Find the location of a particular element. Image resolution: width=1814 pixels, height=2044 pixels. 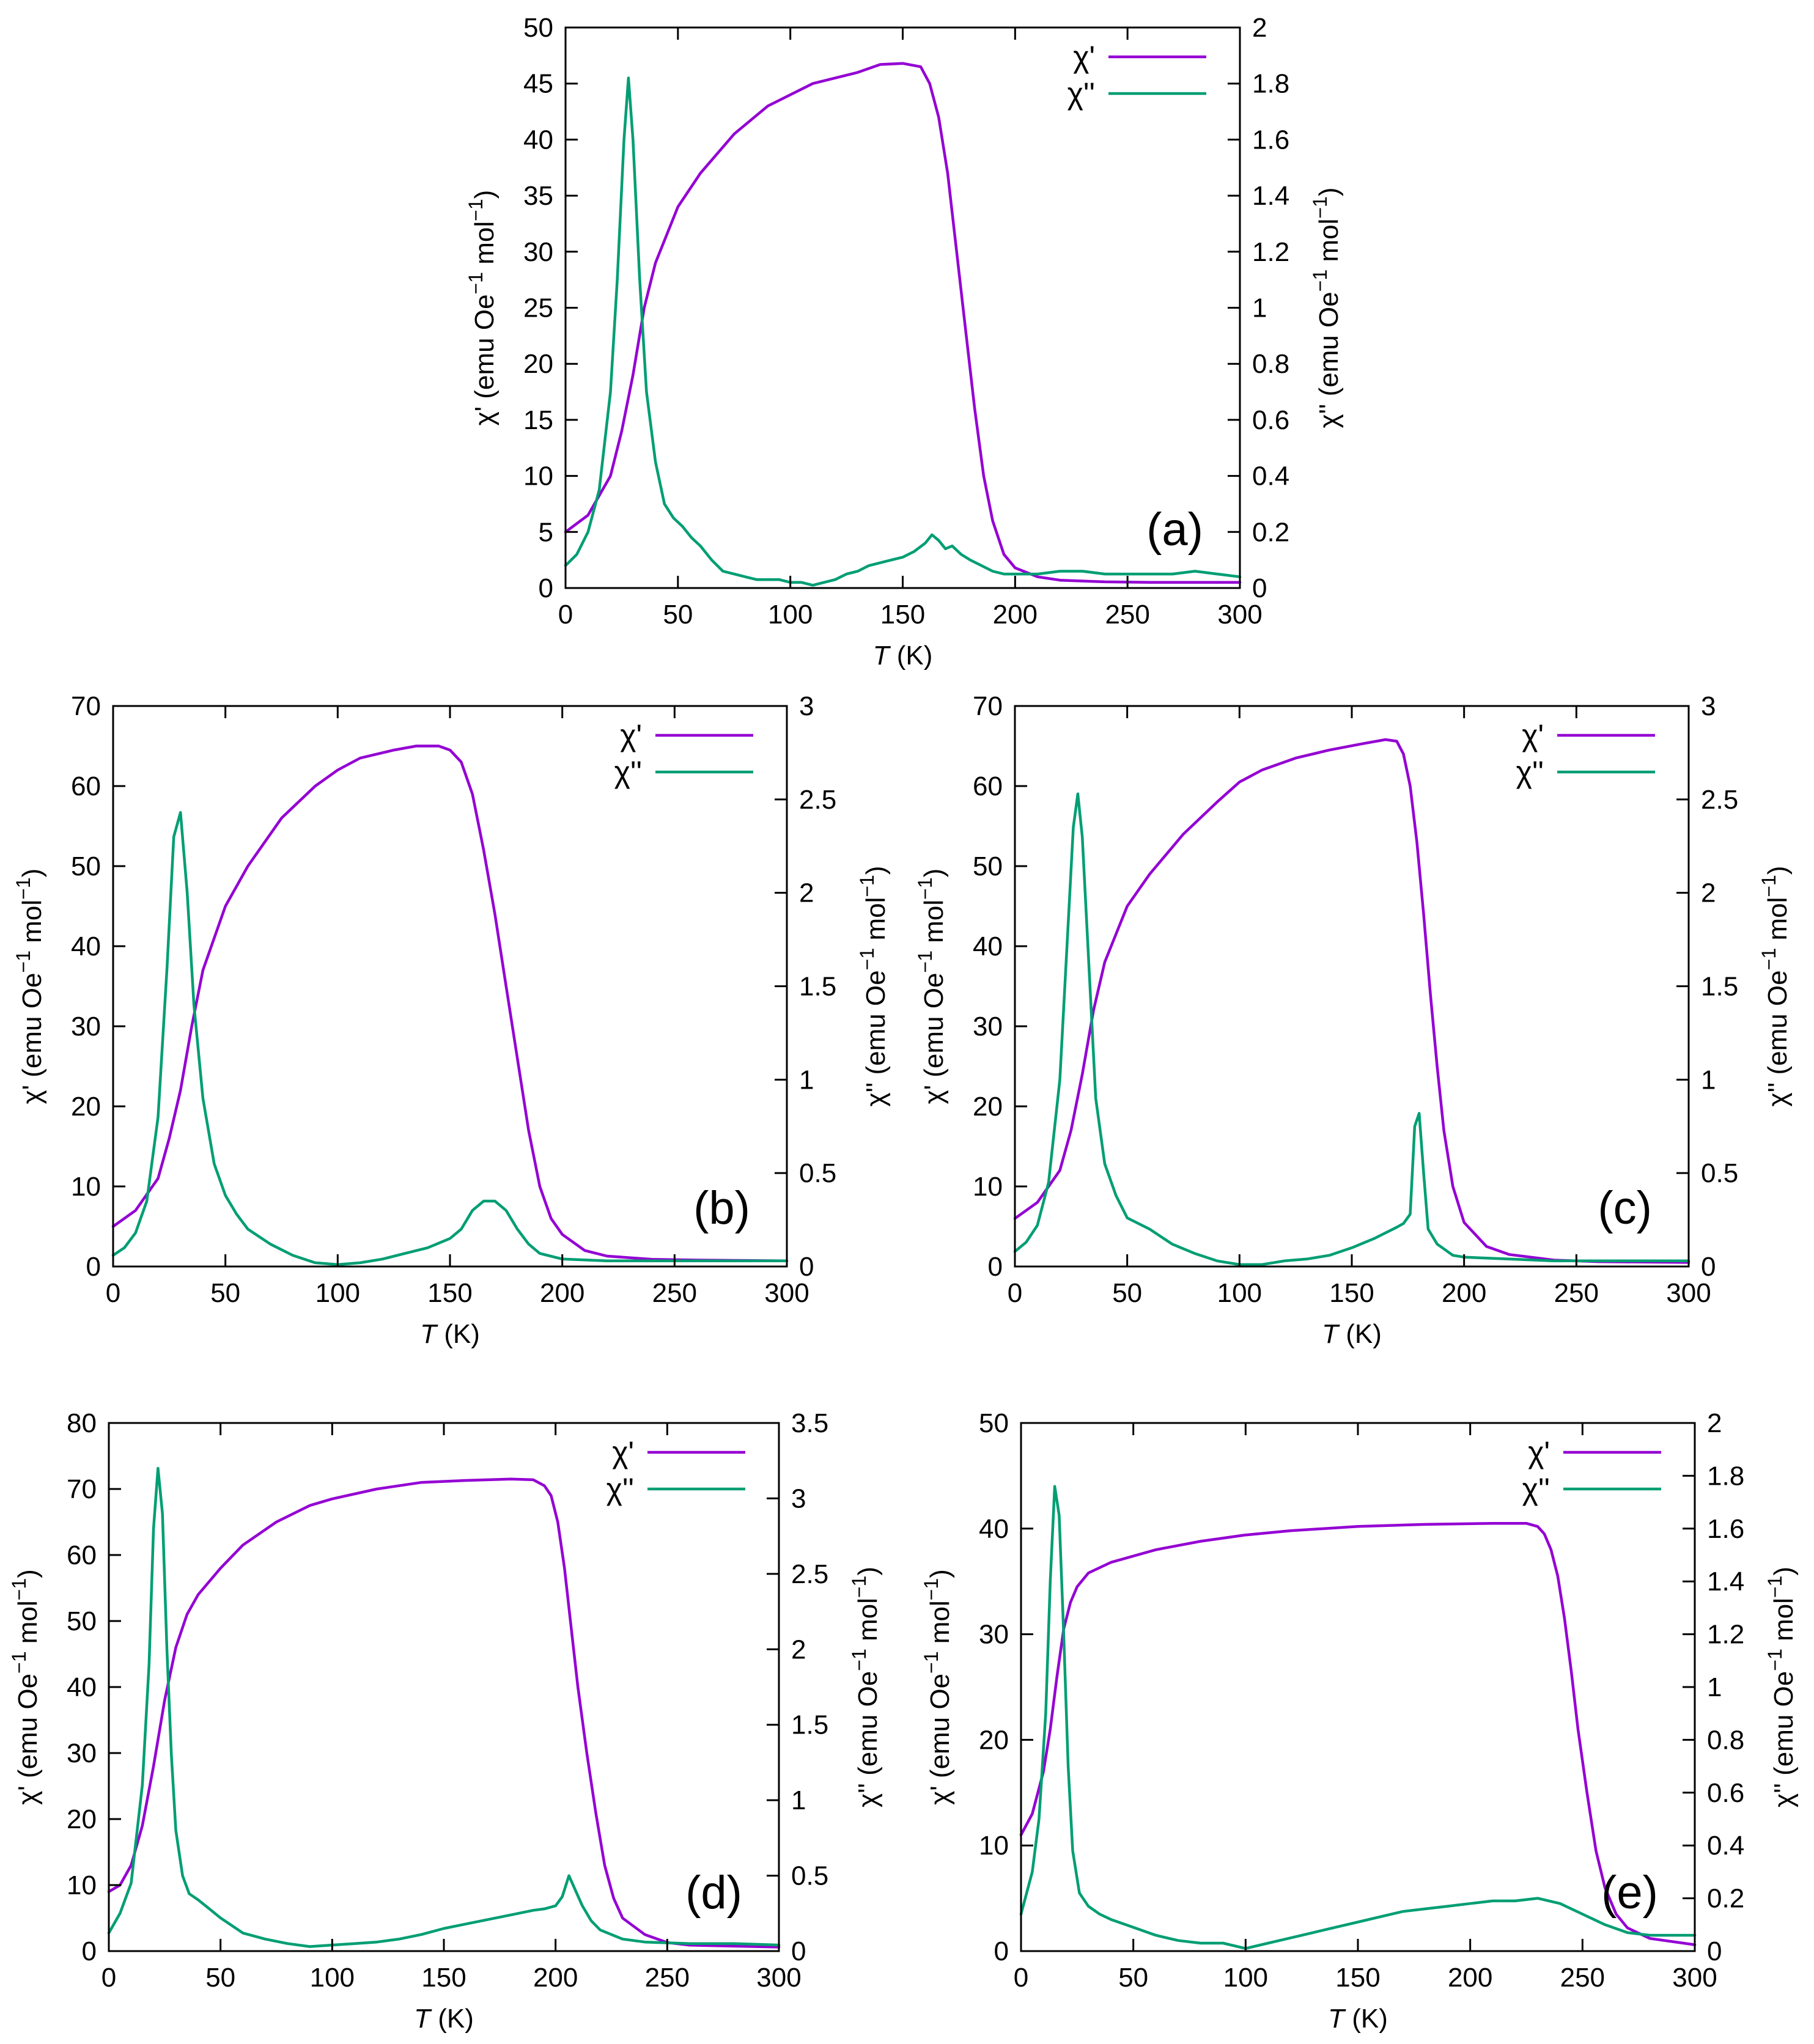

x-tick-label: 100 is located at coordinates (338, 1293).